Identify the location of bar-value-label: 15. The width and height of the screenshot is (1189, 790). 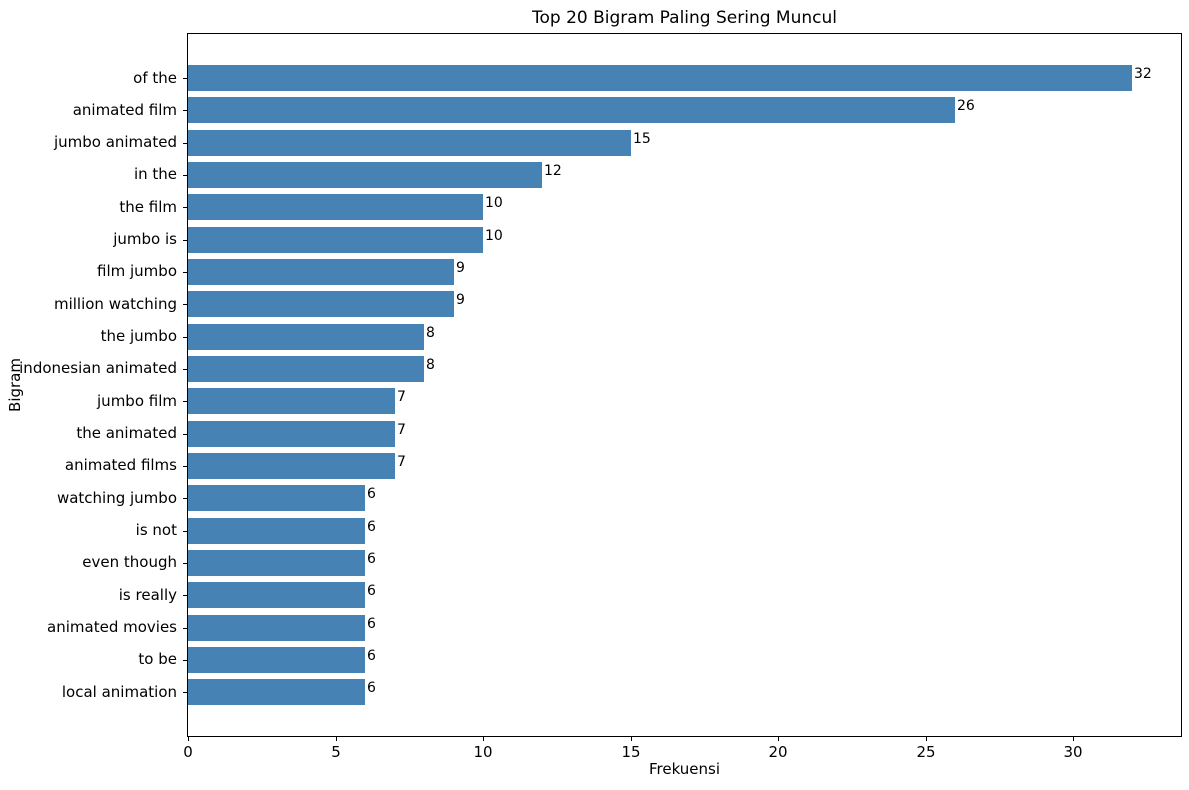
(642, 139).